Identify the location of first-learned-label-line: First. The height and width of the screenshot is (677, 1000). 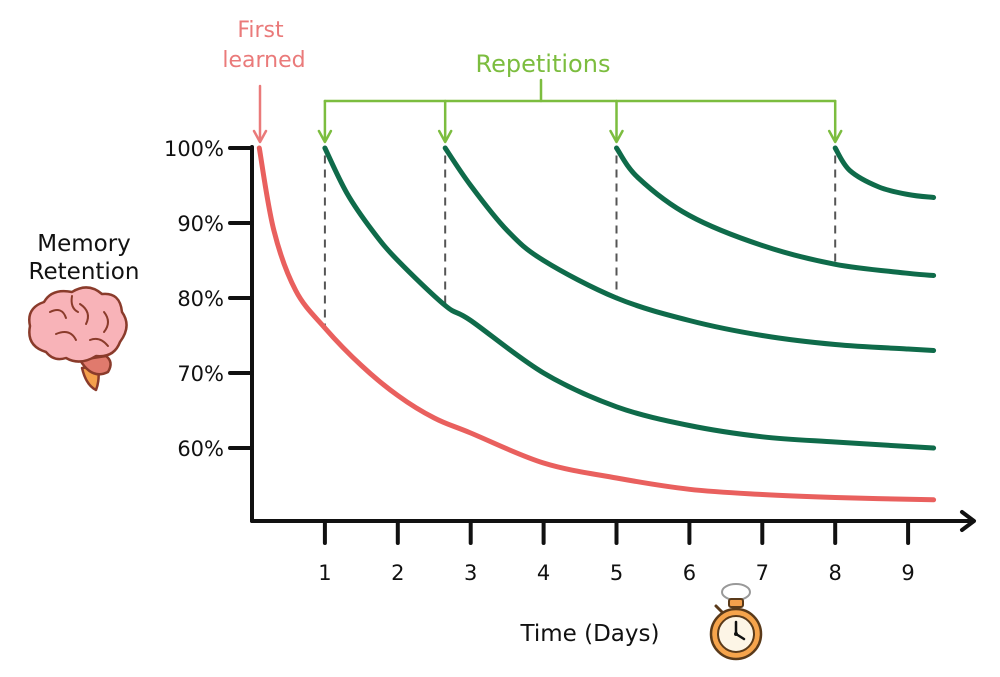
(260, 30).